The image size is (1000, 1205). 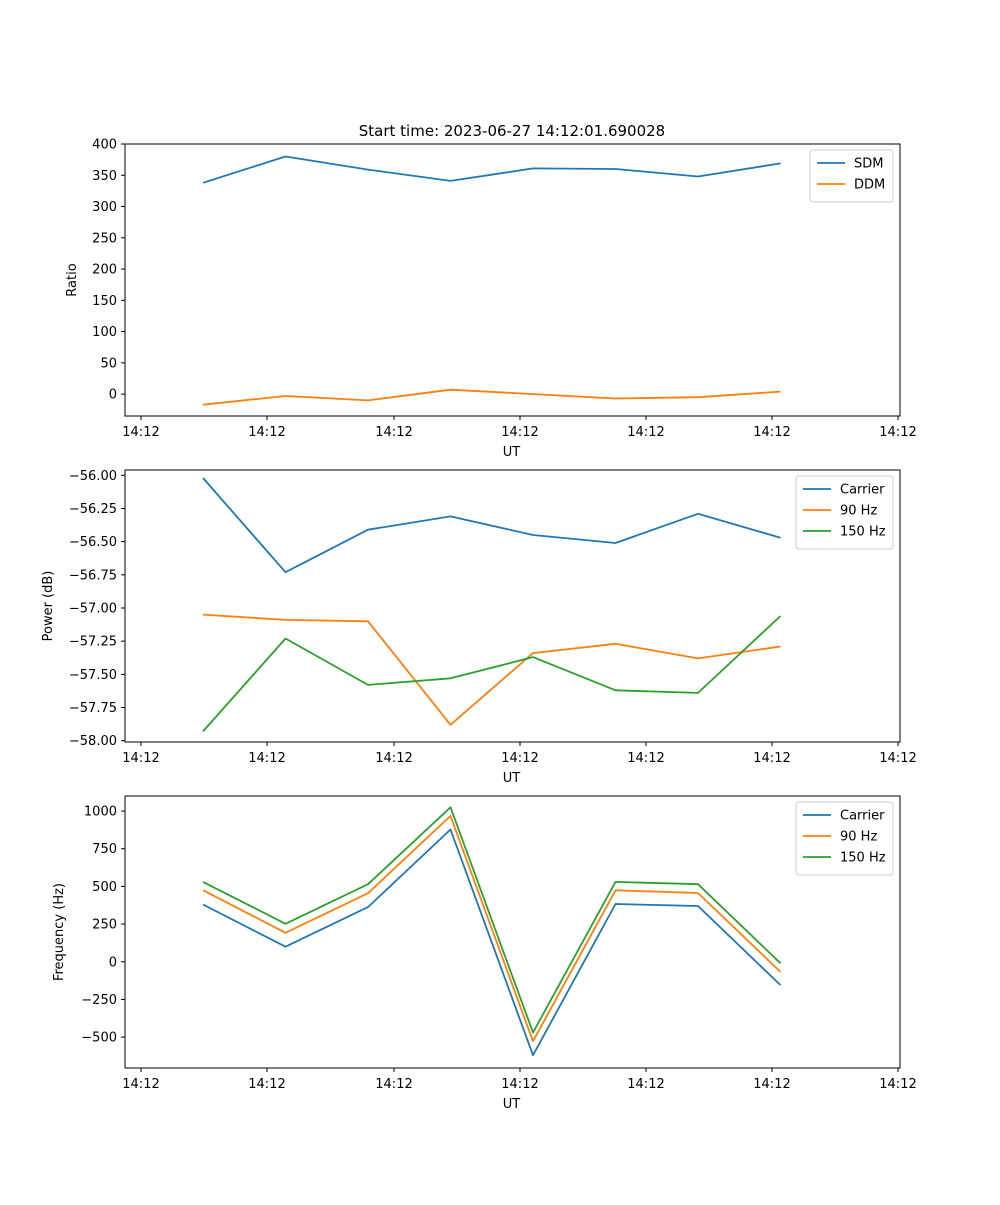 What do you see at coordinates (104, 301) in the screenshot?
I see `ratio-y-tick-label: 150` at bounding box center [104, 301].